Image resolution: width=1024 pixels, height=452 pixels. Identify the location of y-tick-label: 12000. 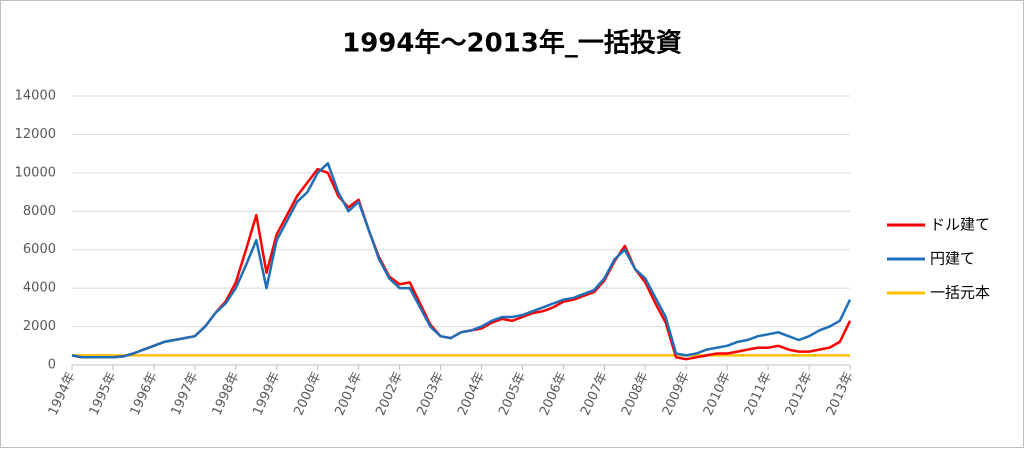
(35, 134).